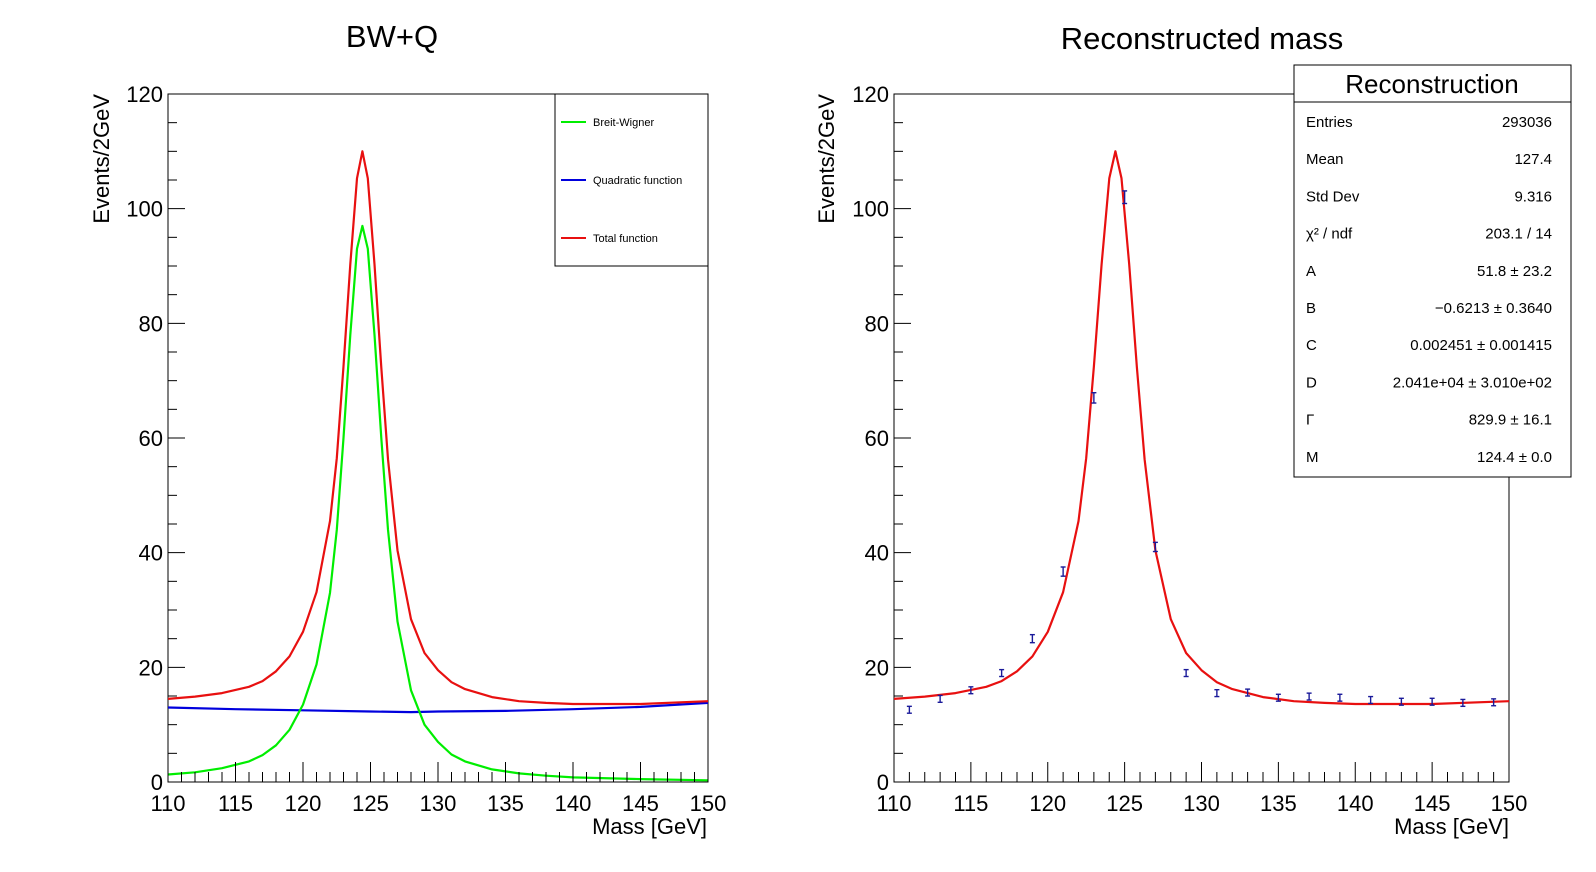 The image size is (1596, 872). Describe the element at coordinates (438, 707) in the screenshot. I see `series-quadratic-line` at that location.